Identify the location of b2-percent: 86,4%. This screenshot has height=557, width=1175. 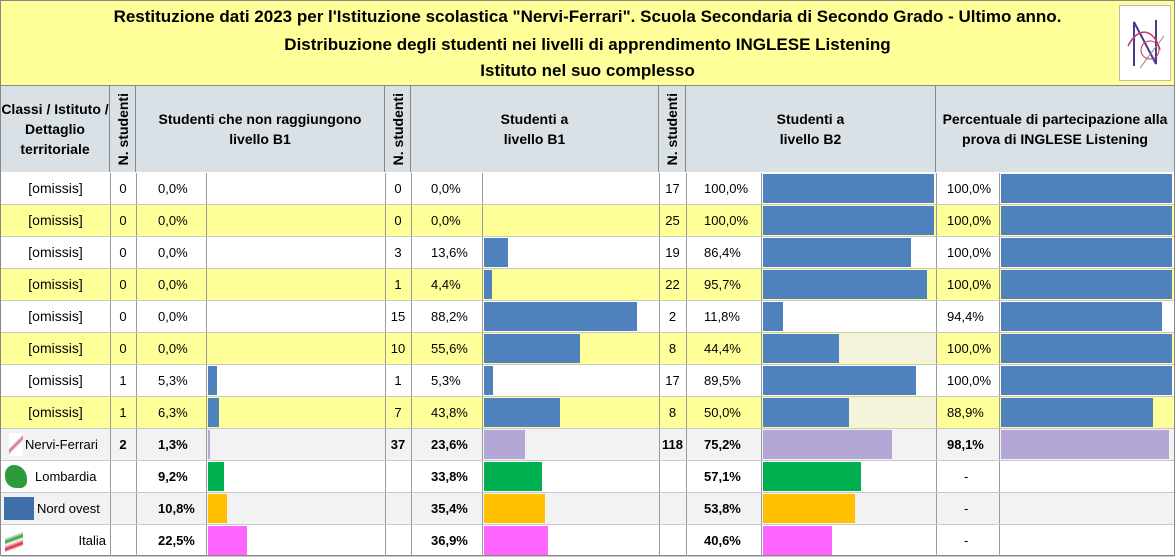
(722, 252).